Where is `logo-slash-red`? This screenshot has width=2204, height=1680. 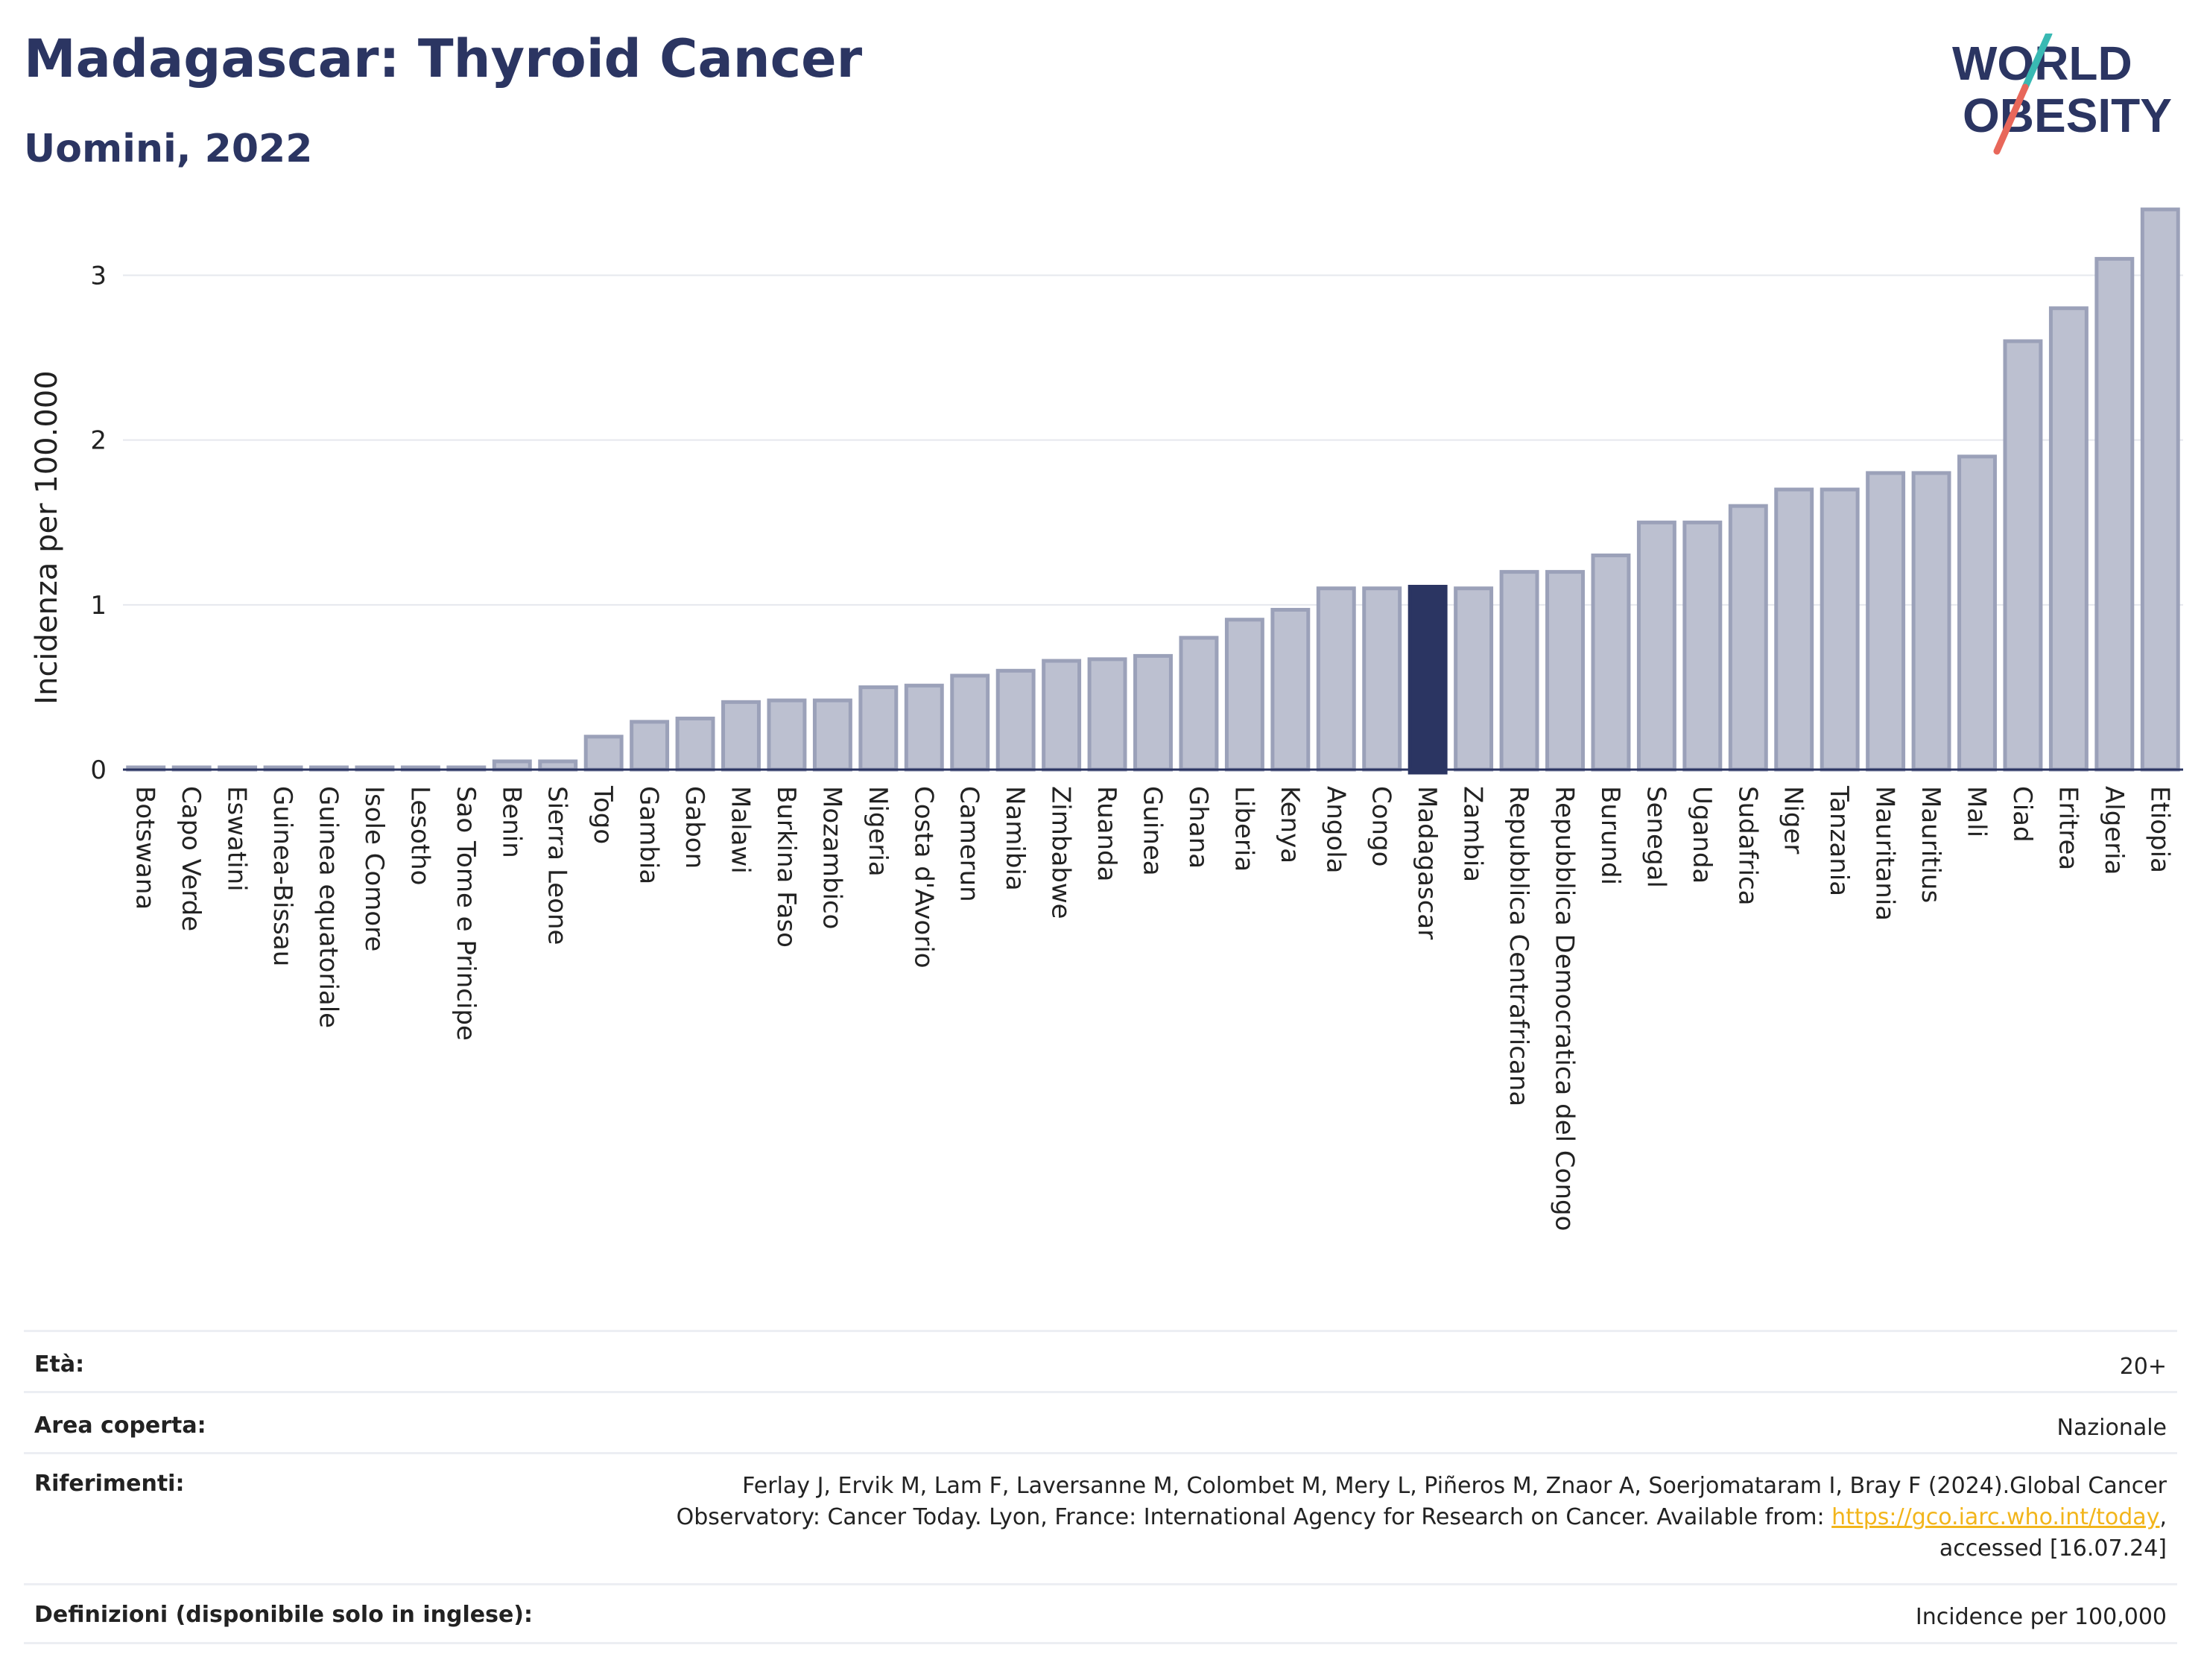
logo-slash-red is located at coordinates (2011, 119).